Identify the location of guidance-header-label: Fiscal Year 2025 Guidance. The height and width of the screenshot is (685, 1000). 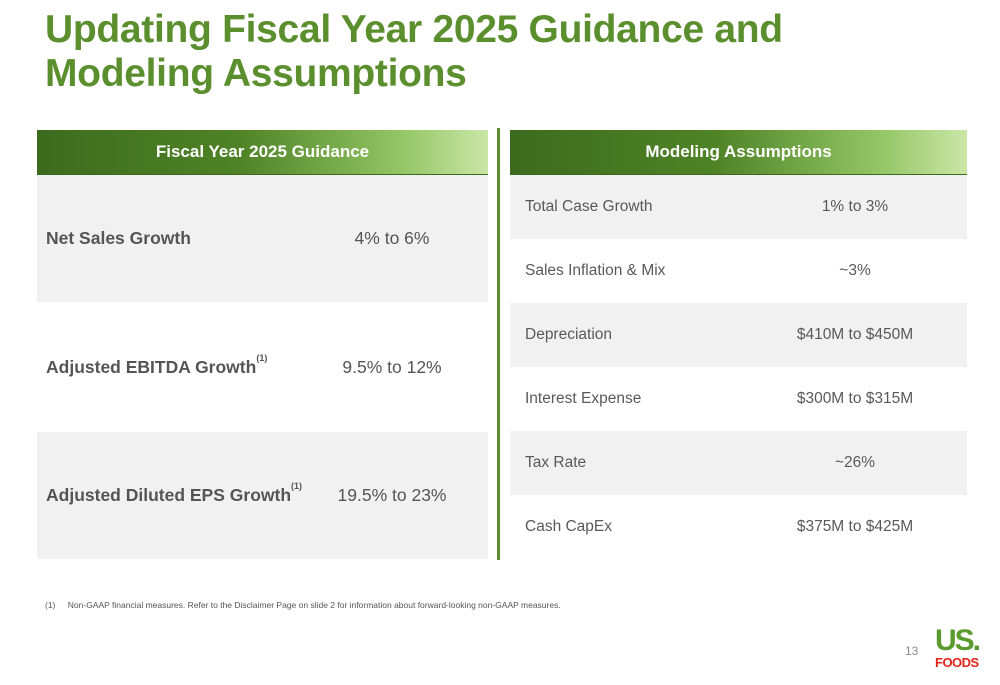
(262, 151).